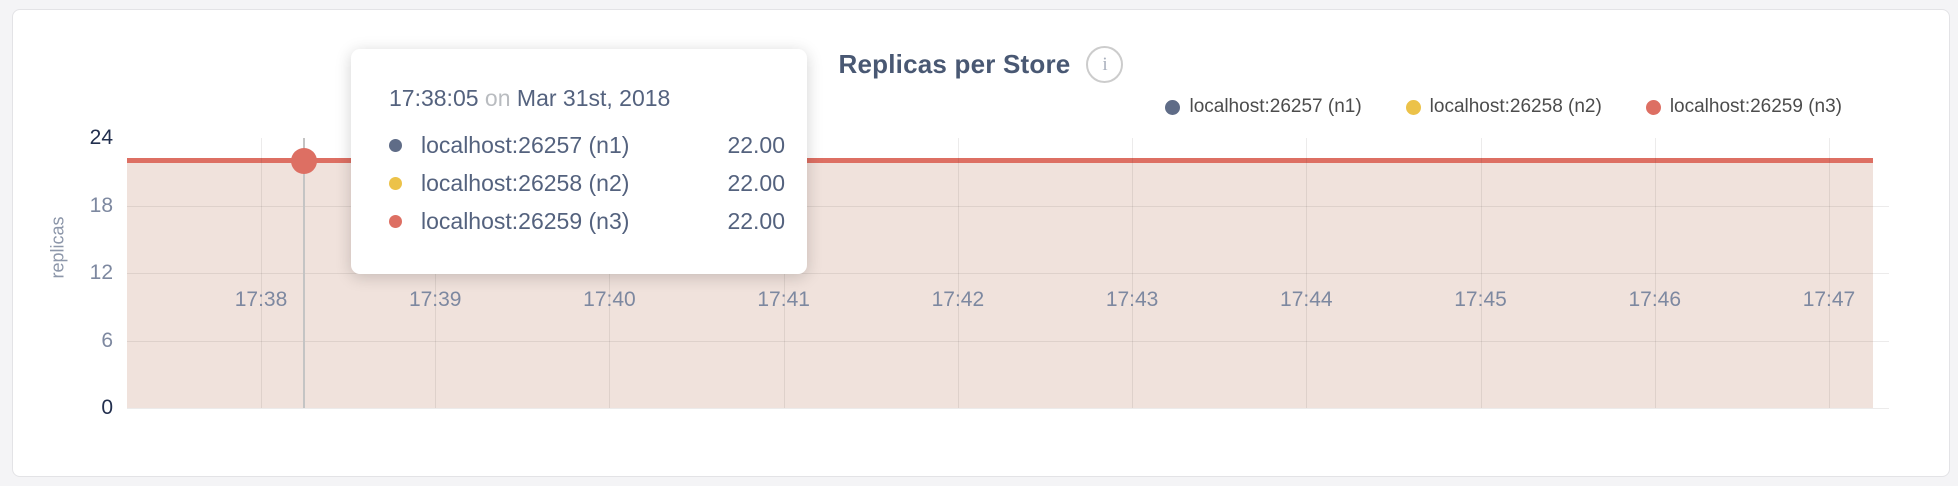  I want to click on legend-label: localhost:26257 (n1), so click(1275, 106).